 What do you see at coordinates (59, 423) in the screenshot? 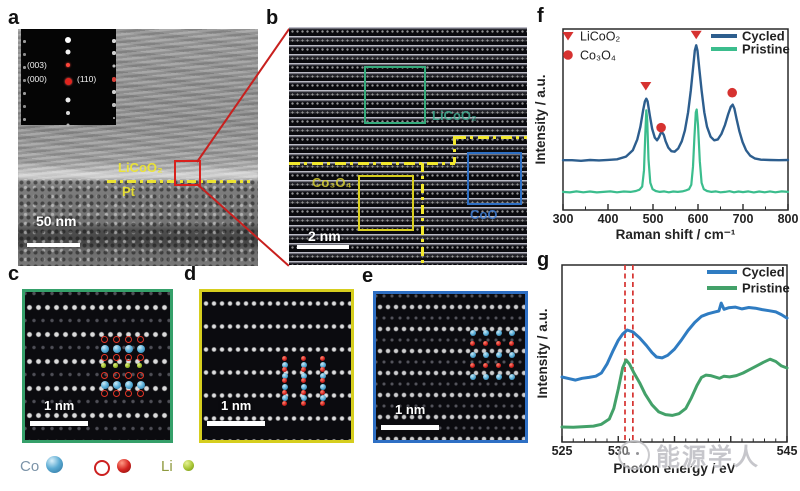
I see `scale-bar-c` at bounding box center [59, 423].